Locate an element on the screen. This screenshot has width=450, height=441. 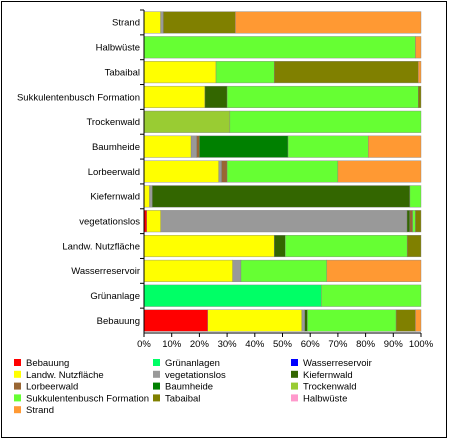
bar-kiefernwald-landw-nutzflaeche is located at coordinates (146, 196).